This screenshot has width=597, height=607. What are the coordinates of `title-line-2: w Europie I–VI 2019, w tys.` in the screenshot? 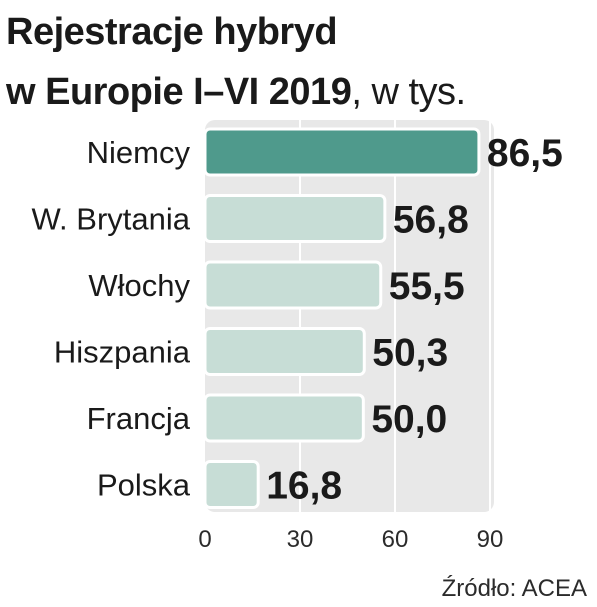 It's located at (236, 92).